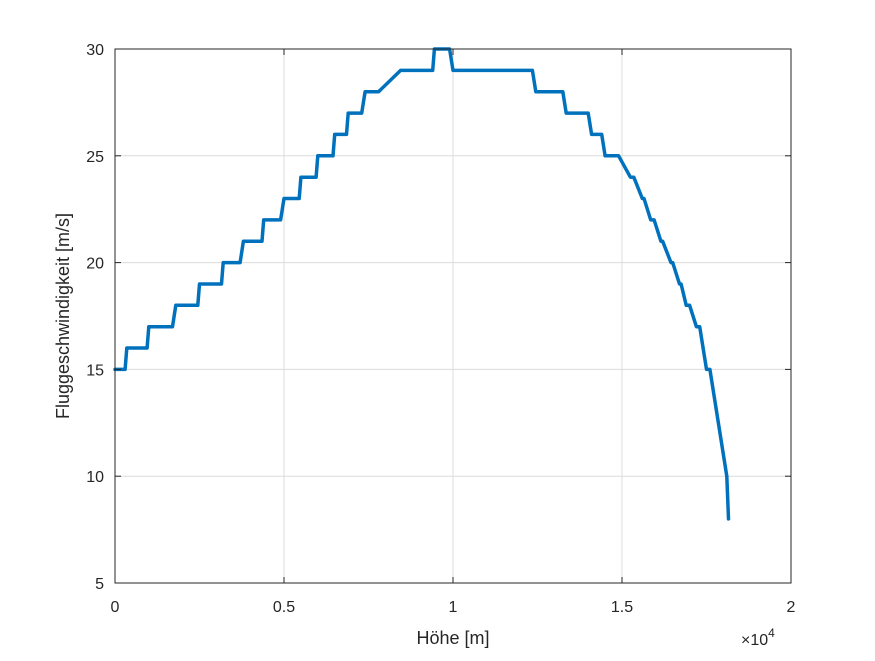  Describe the element at coordinates (99, 584) in the screenshot. I see `y-tick-label: 5` at that location.